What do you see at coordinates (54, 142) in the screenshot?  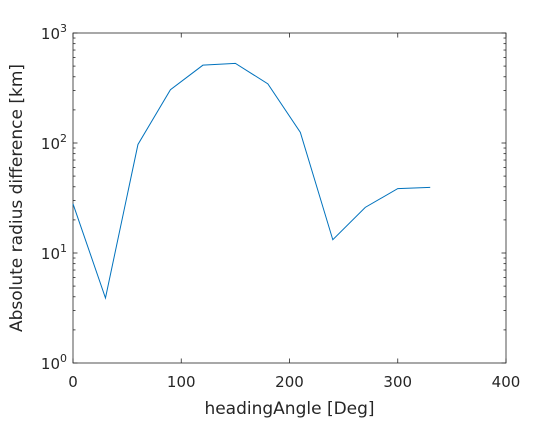 I see `y-tick-label: 10²` at bounding box center [54, 142].